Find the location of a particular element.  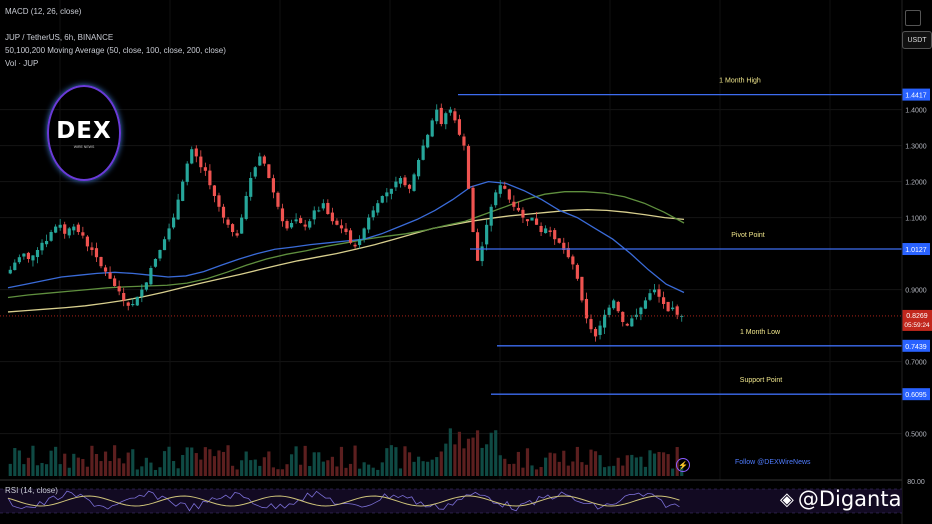

diamond-icon: ◈ is located at coordinates (787, 499).